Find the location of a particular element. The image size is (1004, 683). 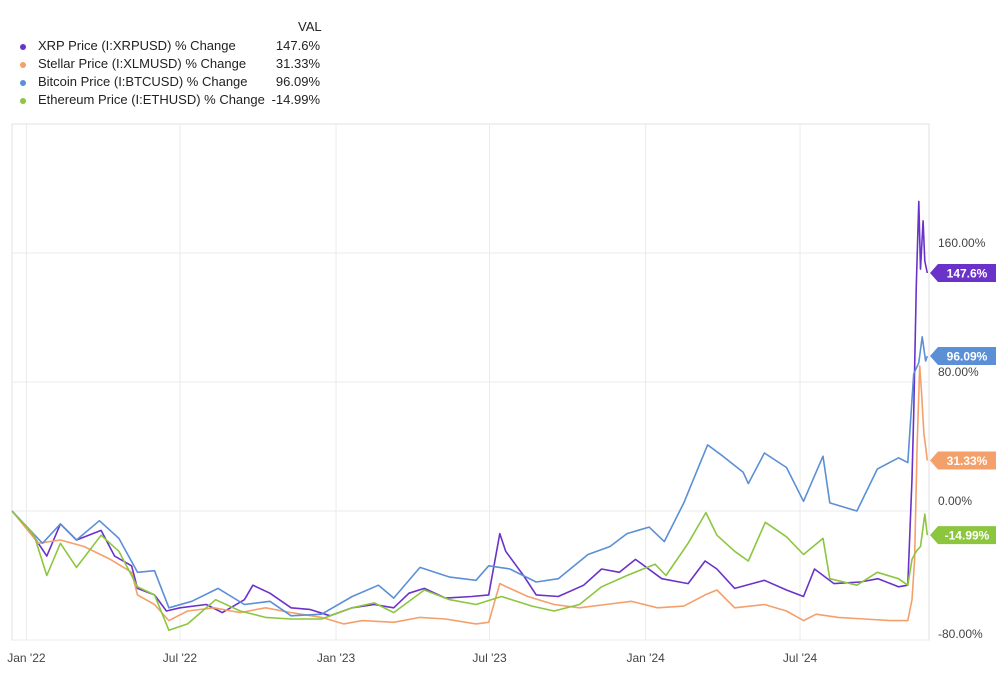

end-label-1: 31.33% is located at coordinates (963, 460).